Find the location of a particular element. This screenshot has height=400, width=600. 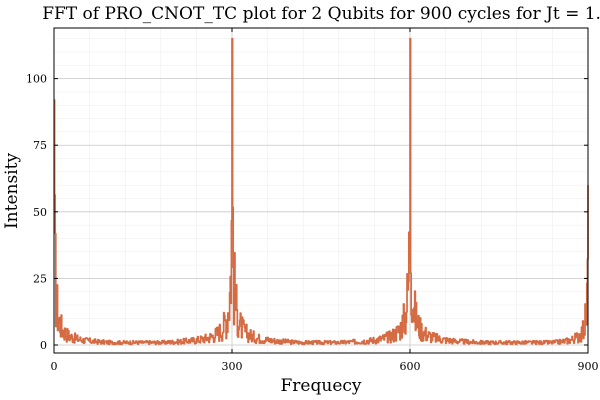

x-tick-labels: 0 300 600 900 is located at coordinates (325, 366).